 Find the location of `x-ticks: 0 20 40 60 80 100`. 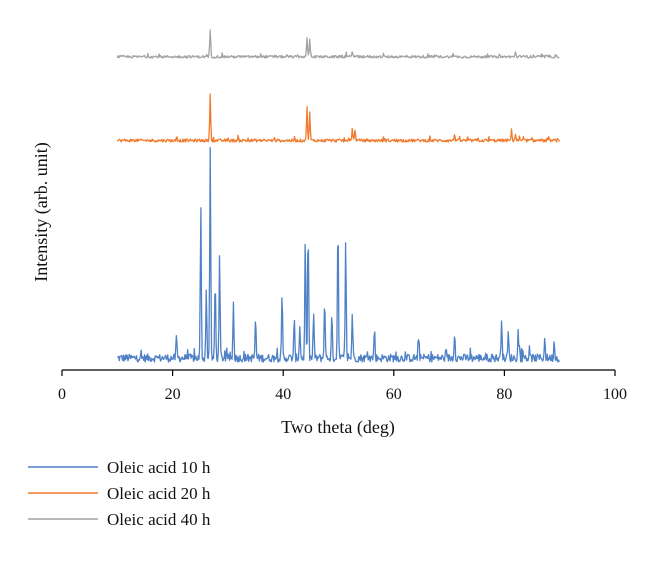

x-ticks: 0 20 40 60 80 100 is located at coordinates (342, 386).